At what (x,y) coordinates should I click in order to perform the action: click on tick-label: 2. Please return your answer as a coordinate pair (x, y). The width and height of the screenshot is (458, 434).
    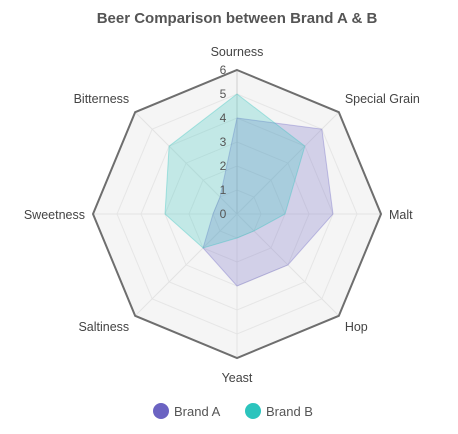
    Looking at the image, I should click on (223, 166).